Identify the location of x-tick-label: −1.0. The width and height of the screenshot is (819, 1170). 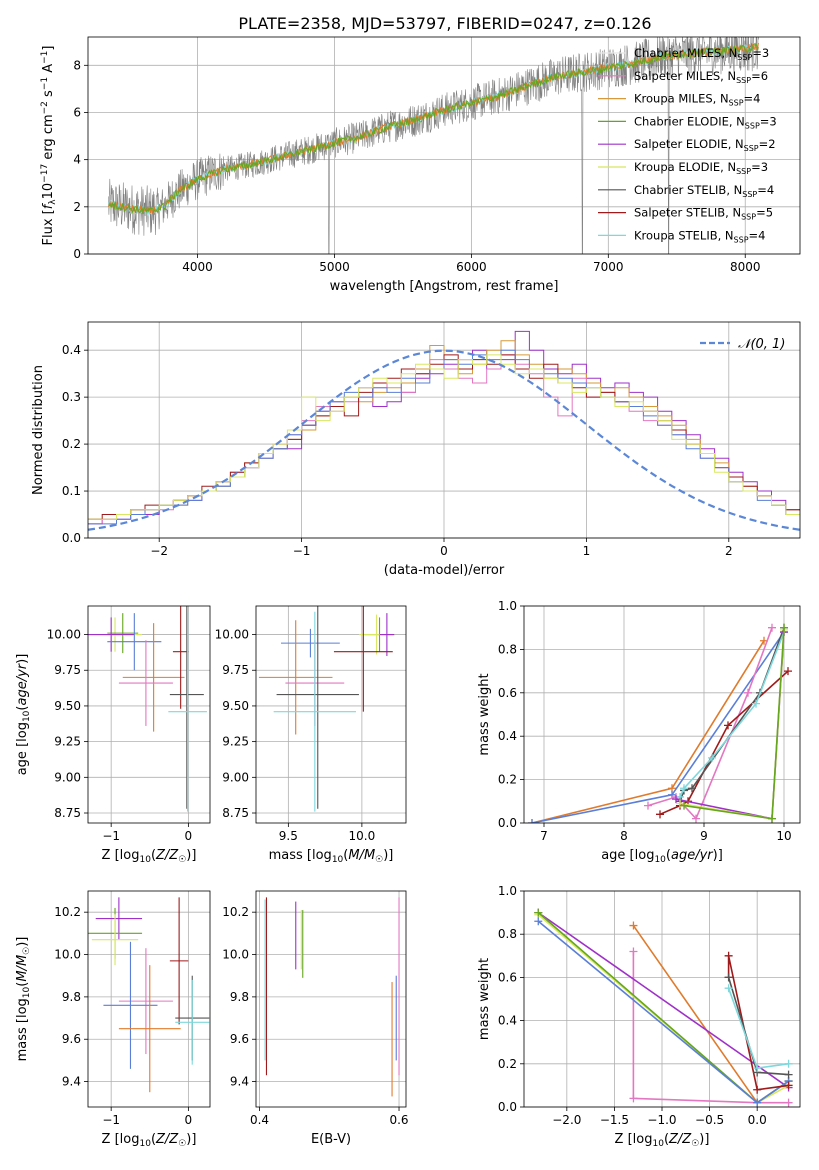
(661, 1120).